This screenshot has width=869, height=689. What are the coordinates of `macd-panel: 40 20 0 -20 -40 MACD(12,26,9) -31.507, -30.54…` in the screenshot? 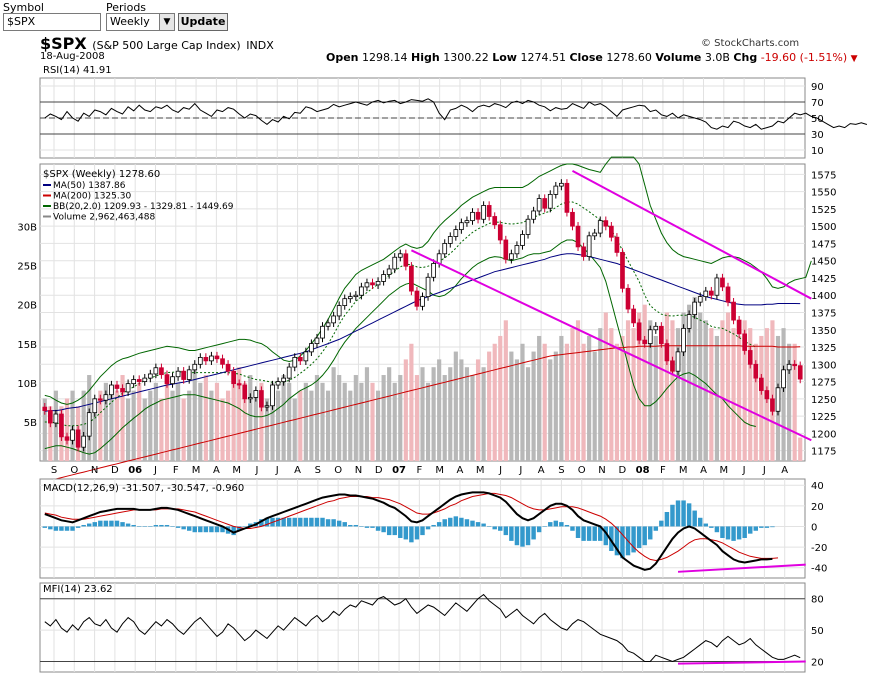 It's located at (433, 528).